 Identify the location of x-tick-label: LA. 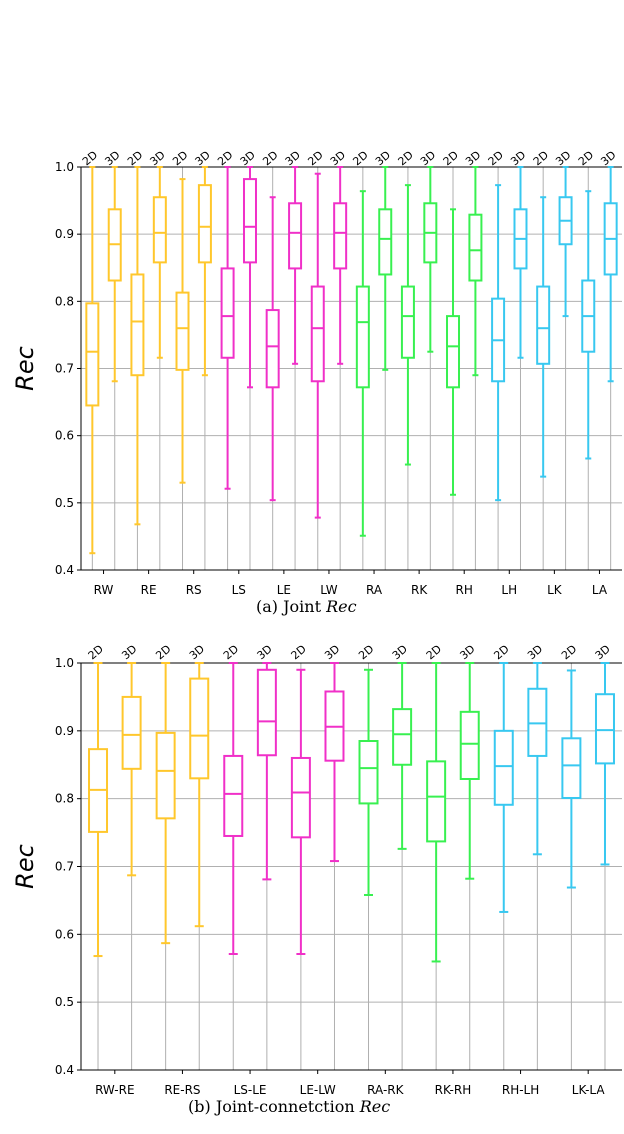
(600, 590).